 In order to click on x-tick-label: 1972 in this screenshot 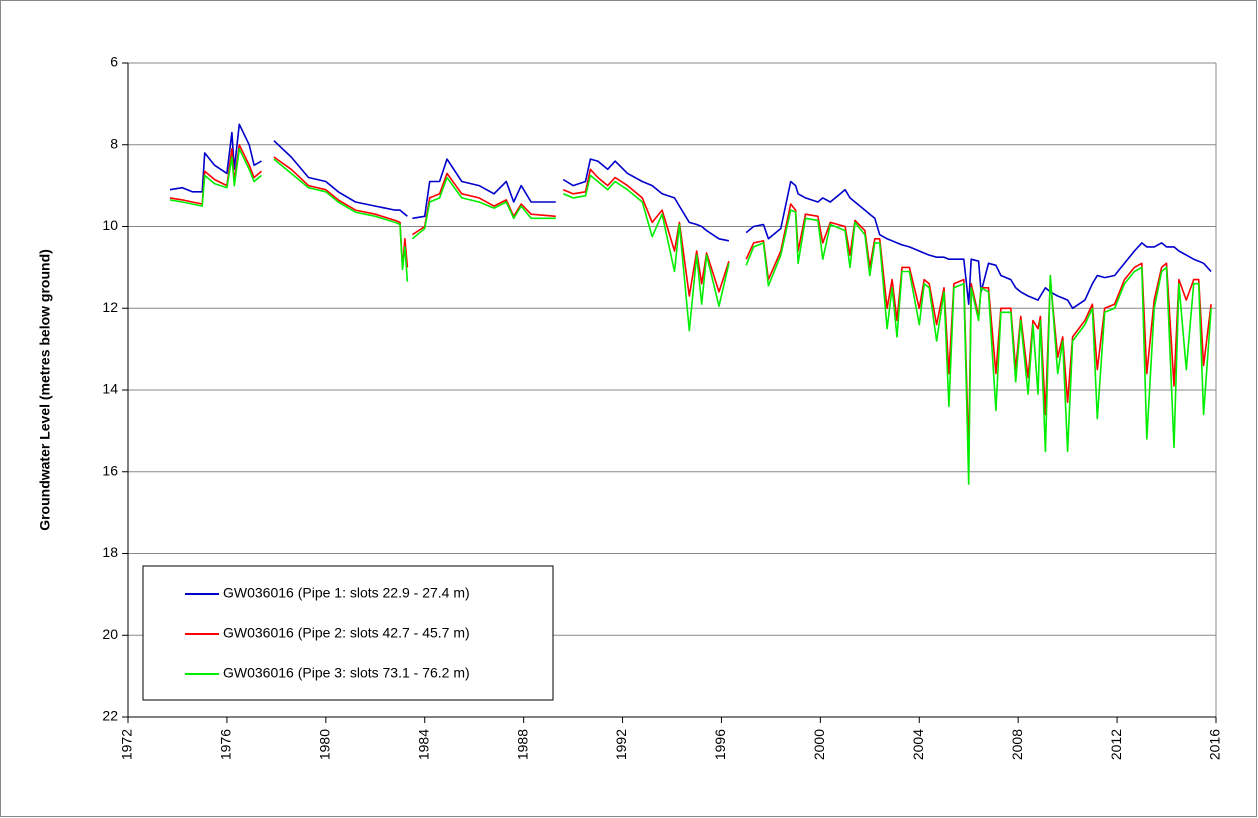, I will do `click(127, 744)`.